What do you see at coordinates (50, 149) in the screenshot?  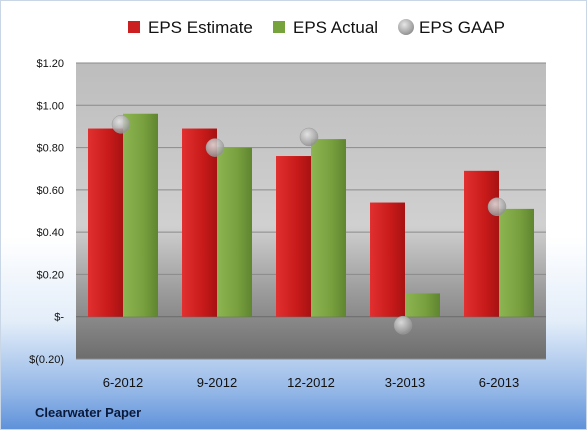 I see `y-tick-label: $0.80` at bounding box center [50, 149].